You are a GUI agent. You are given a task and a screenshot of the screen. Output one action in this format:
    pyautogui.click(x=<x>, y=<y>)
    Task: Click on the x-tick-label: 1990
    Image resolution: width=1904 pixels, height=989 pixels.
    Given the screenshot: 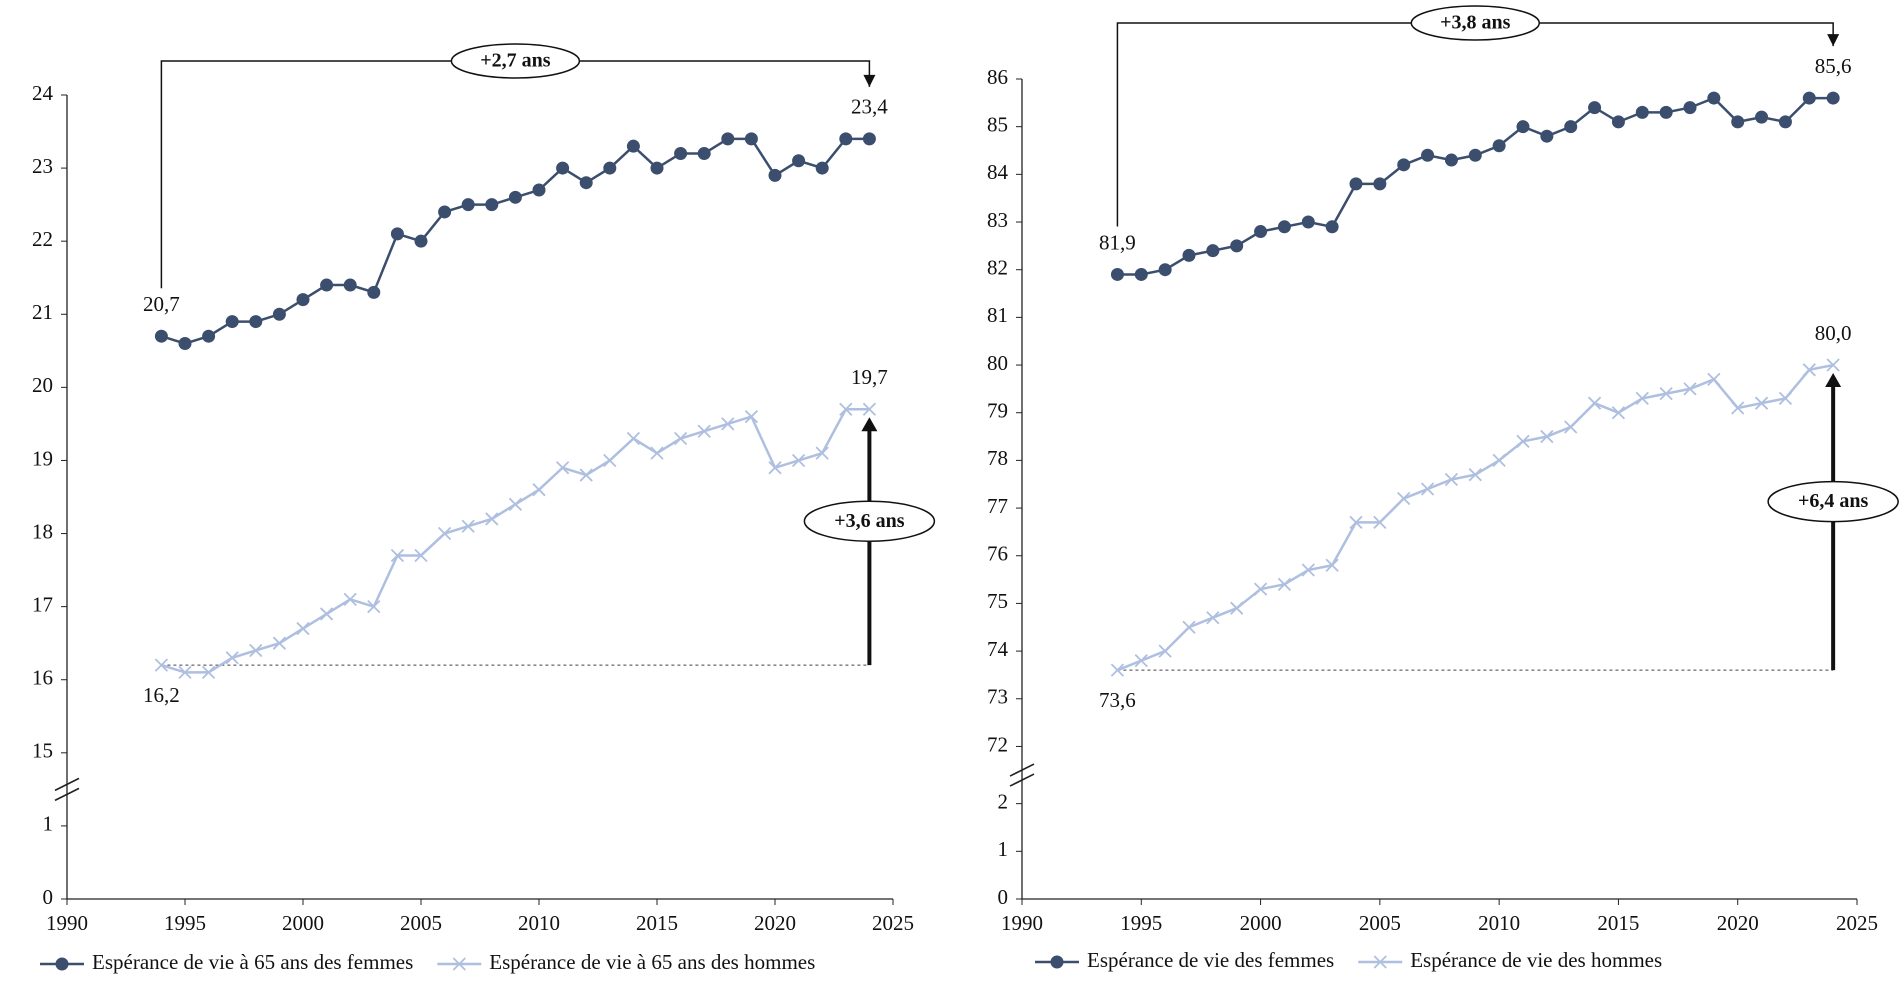 What is the action you would take?
    pyautogui.click(x=1022, y=923)
    